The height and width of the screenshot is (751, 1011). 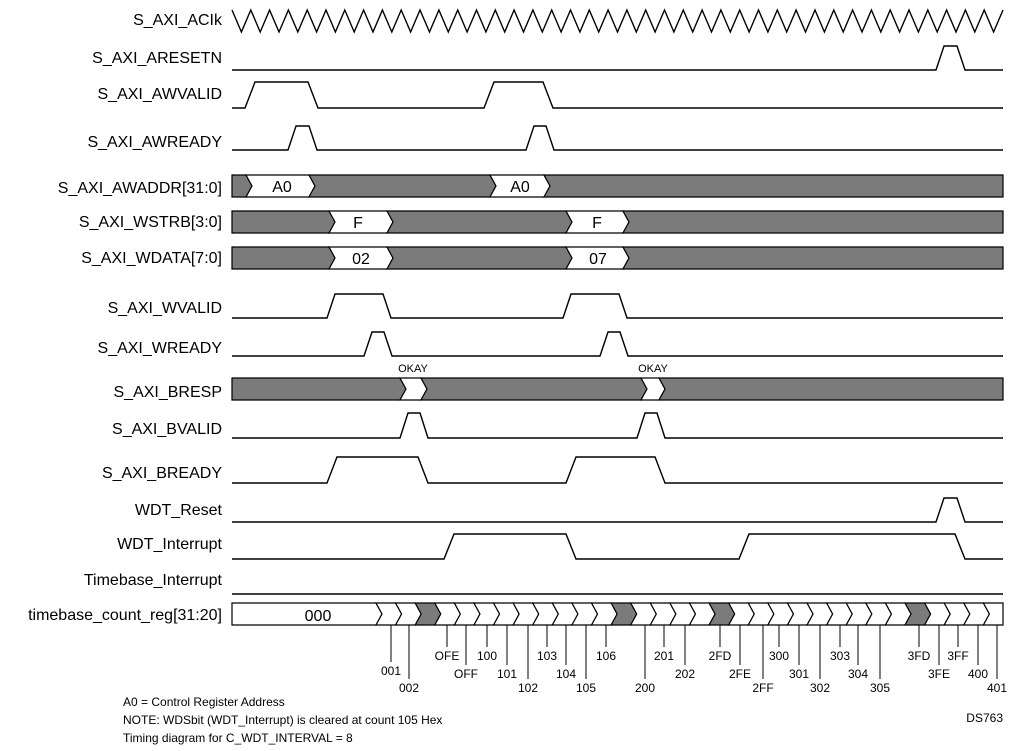 What do you see at coordinates (685, 674) in the screenshot?
I see `count-label: 202` at bounding box center [685, 674].